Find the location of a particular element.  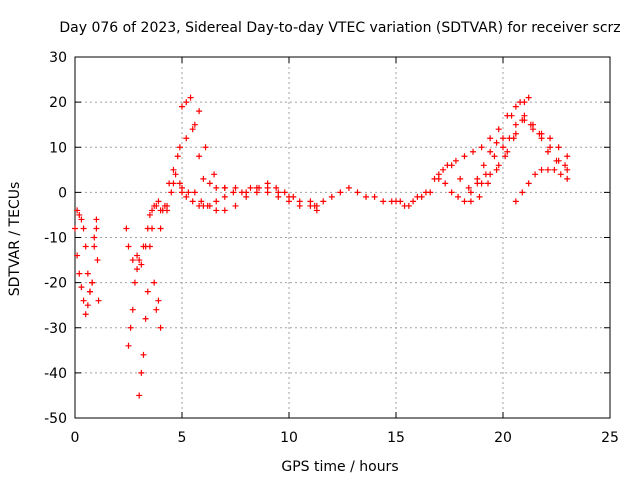

y-tick-label: -40 is located at coordinates (55, 374).